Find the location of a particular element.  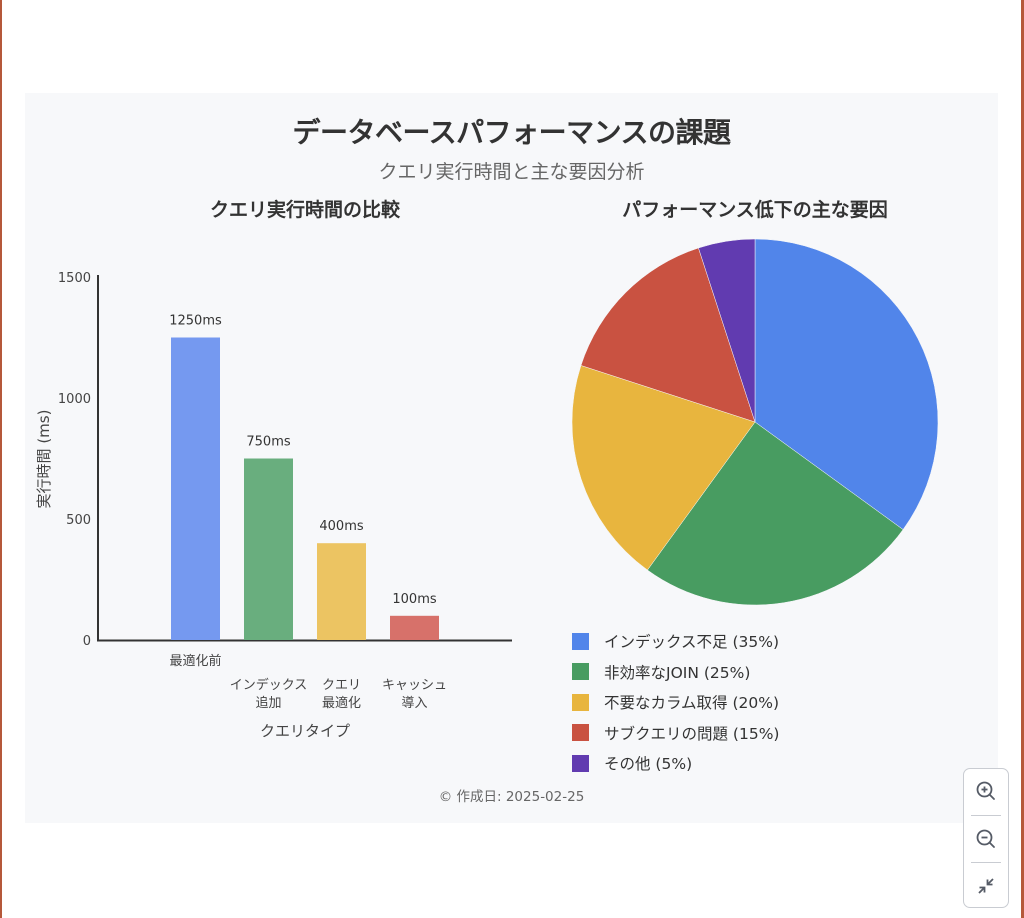

bar-value-label: 100ms is located at coordinates (414, 599).